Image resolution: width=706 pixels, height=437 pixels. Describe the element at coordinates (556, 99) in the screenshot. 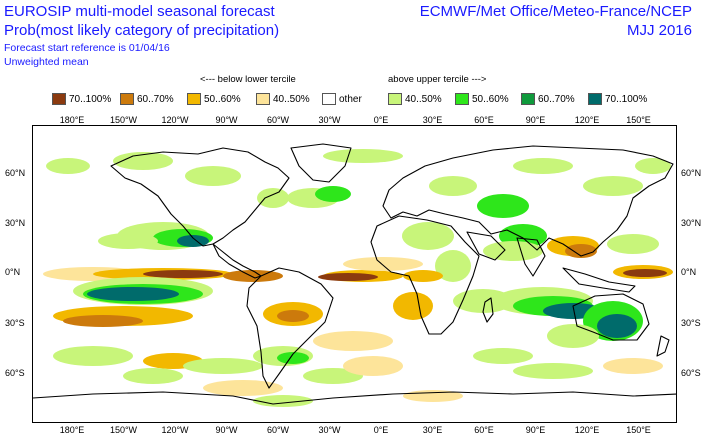

I see `legend-label: 60..70%` at that location.